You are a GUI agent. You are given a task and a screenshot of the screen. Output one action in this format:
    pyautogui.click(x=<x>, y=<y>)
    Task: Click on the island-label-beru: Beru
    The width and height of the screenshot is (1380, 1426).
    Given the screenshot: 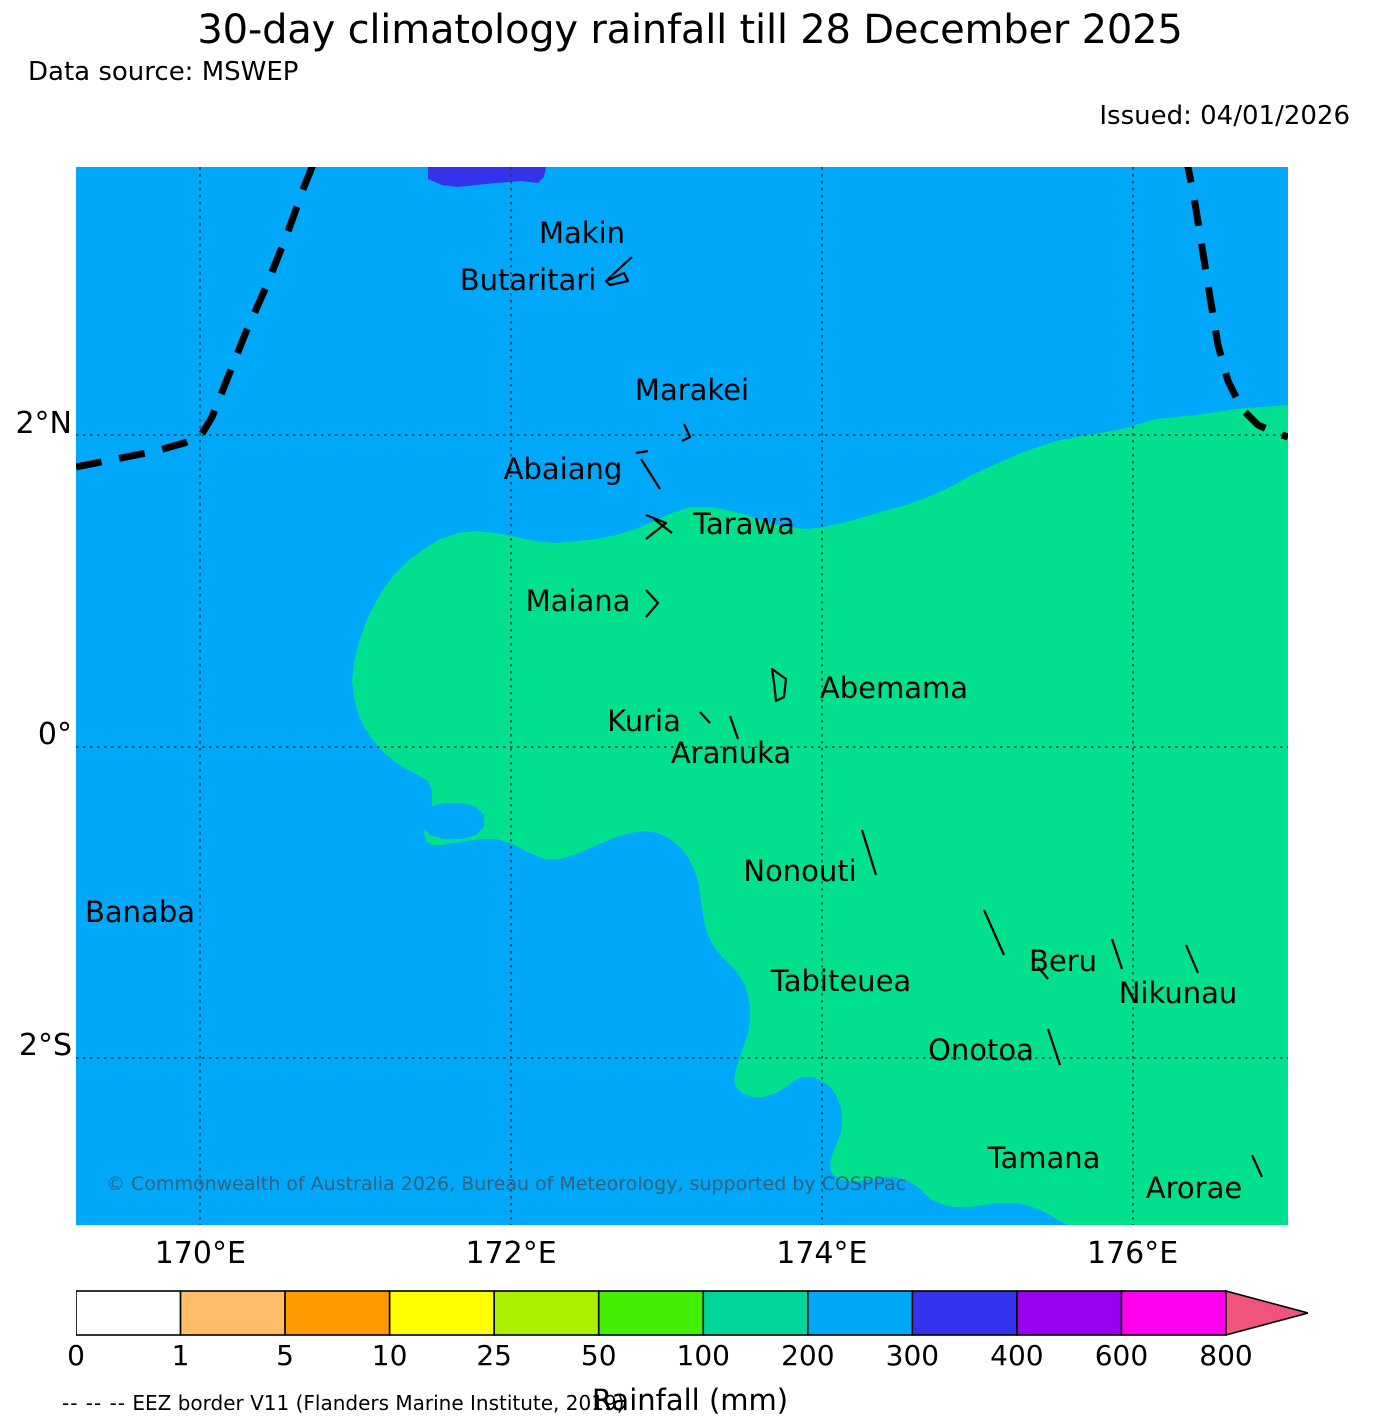 What is the action you would take?
    pyautogui.click(x=1063, y=961)
    